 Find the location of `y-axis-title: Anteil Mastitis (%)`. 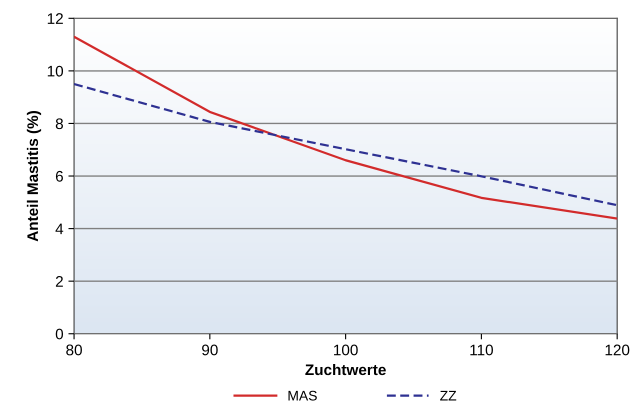

y-axis-title: Anteil Mastitis (%) is located at coordinates (34, 176).